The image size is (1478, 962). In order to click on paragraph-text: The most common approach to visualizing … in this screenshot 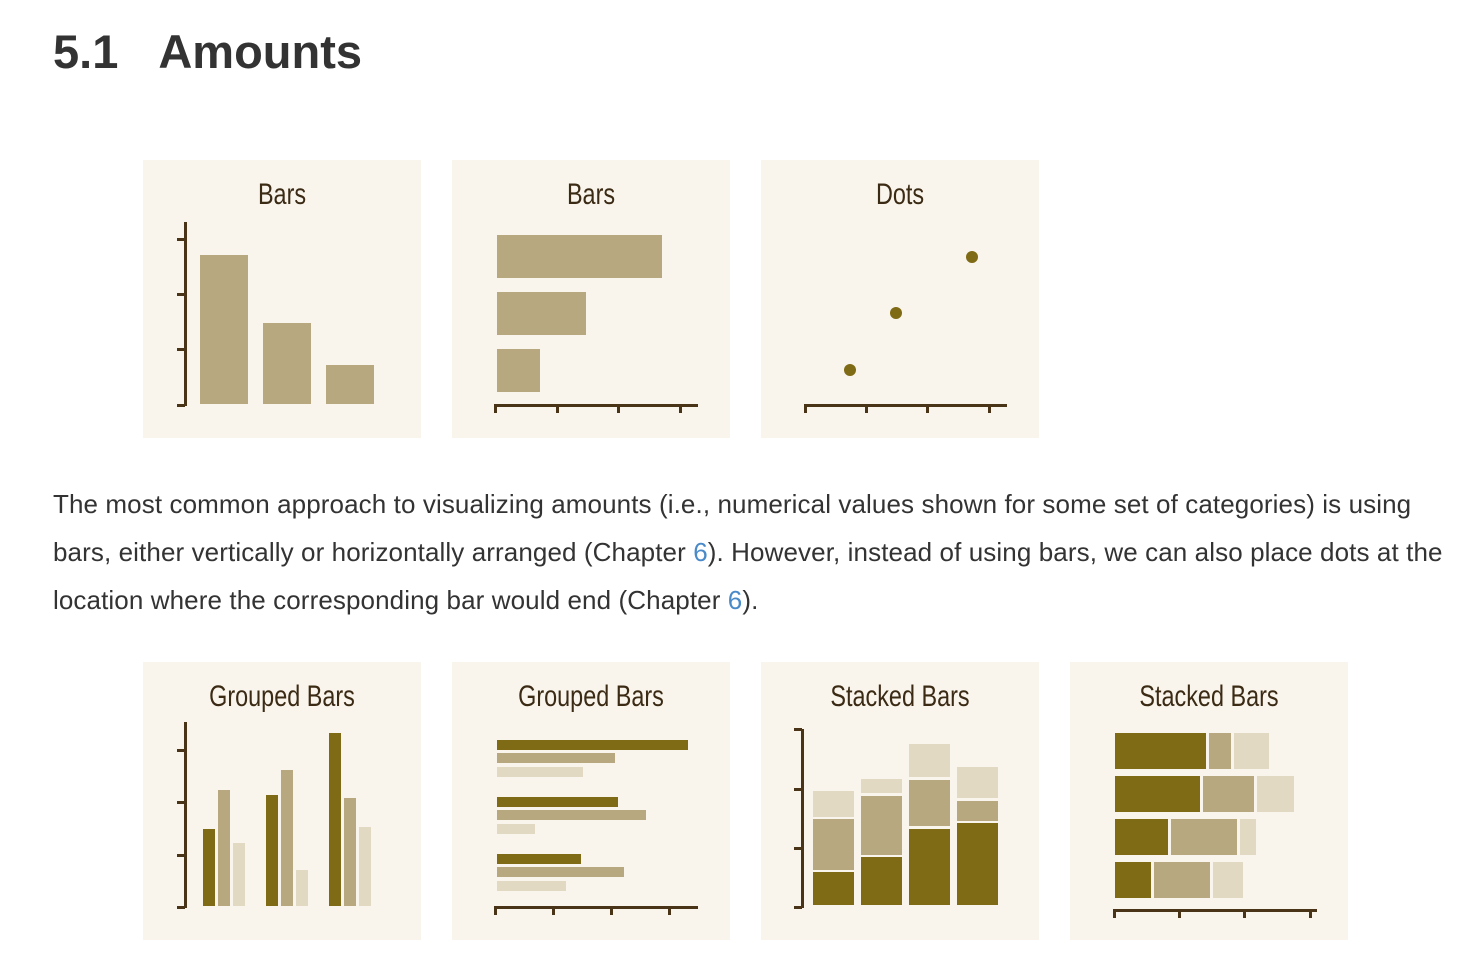, I will do `click(732, 528)`.